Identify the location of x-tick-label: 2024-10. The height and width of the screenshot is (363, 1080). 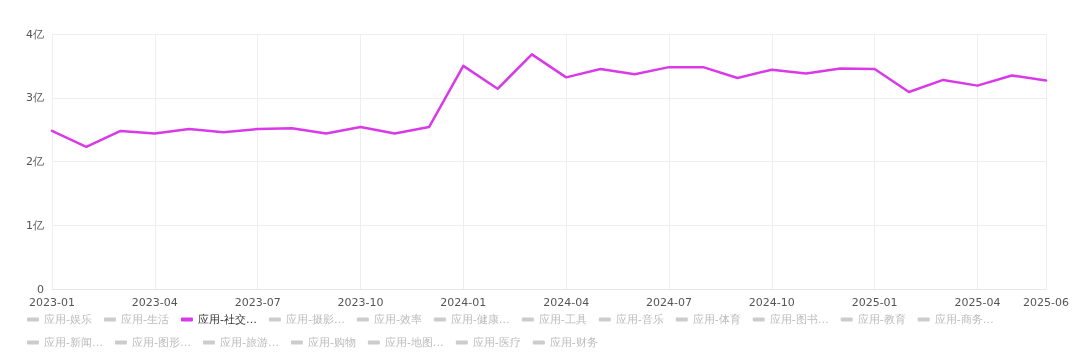
(771, 302).